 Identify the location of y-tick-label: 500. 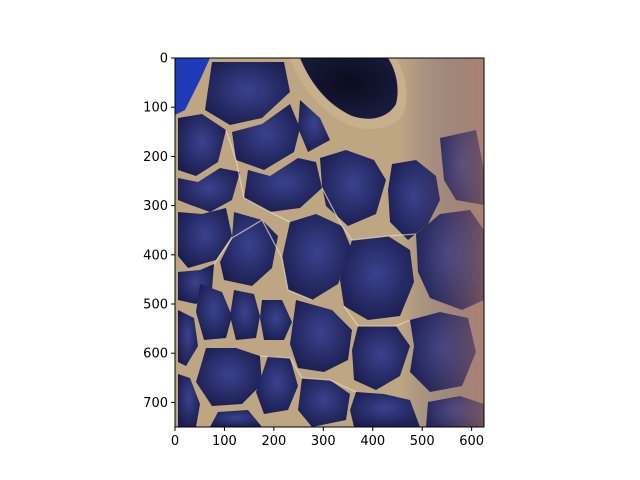
(155, 305).